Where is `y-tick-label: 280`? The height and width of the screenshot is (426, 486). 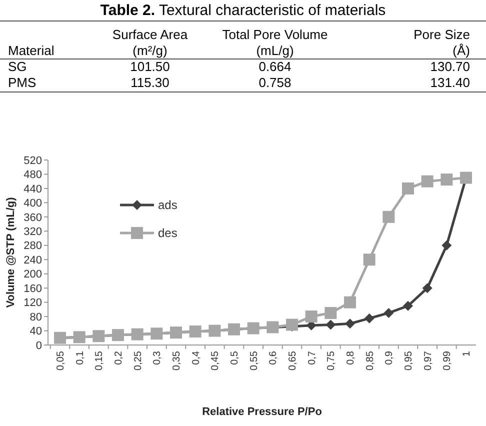 y-tick-label: 280 is located at coordinates (33, 246).